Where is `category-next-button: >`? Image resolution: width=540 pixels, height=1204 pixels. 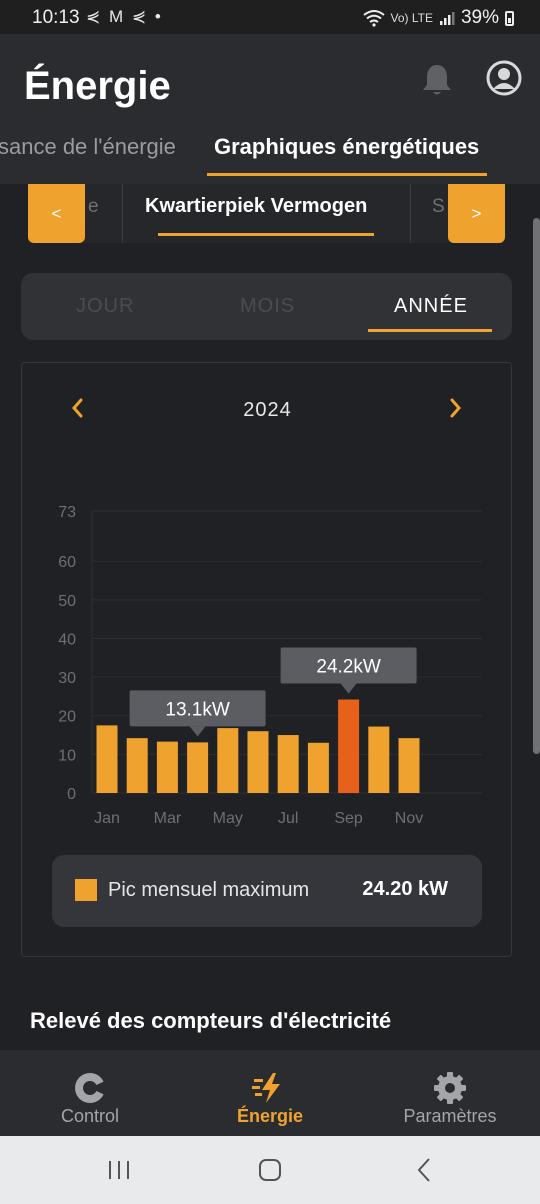
category-next-button: > is located at coordinates (476, 213).